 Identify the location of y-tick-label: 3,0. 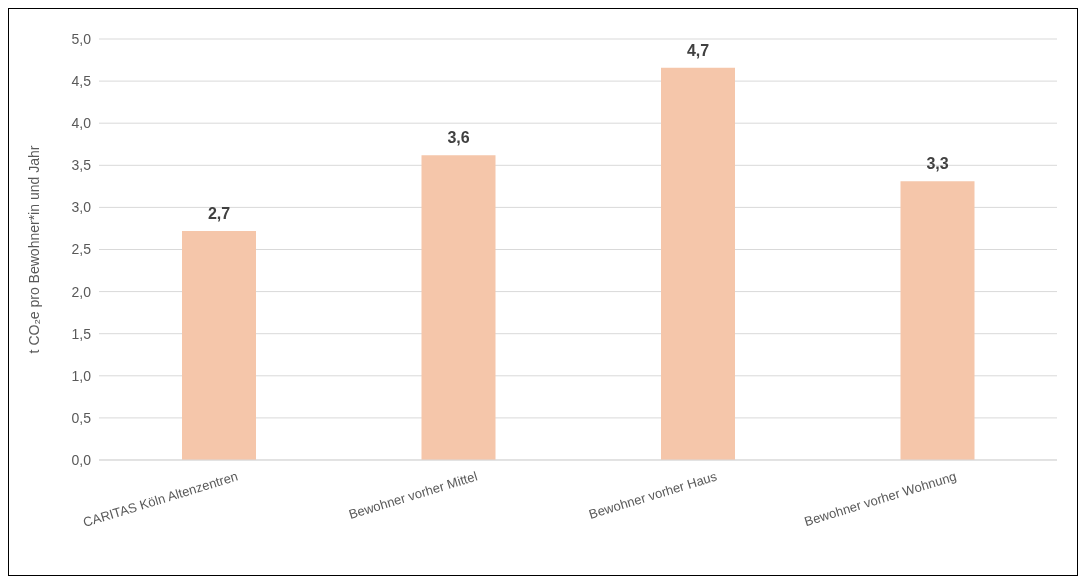
(81, 207).